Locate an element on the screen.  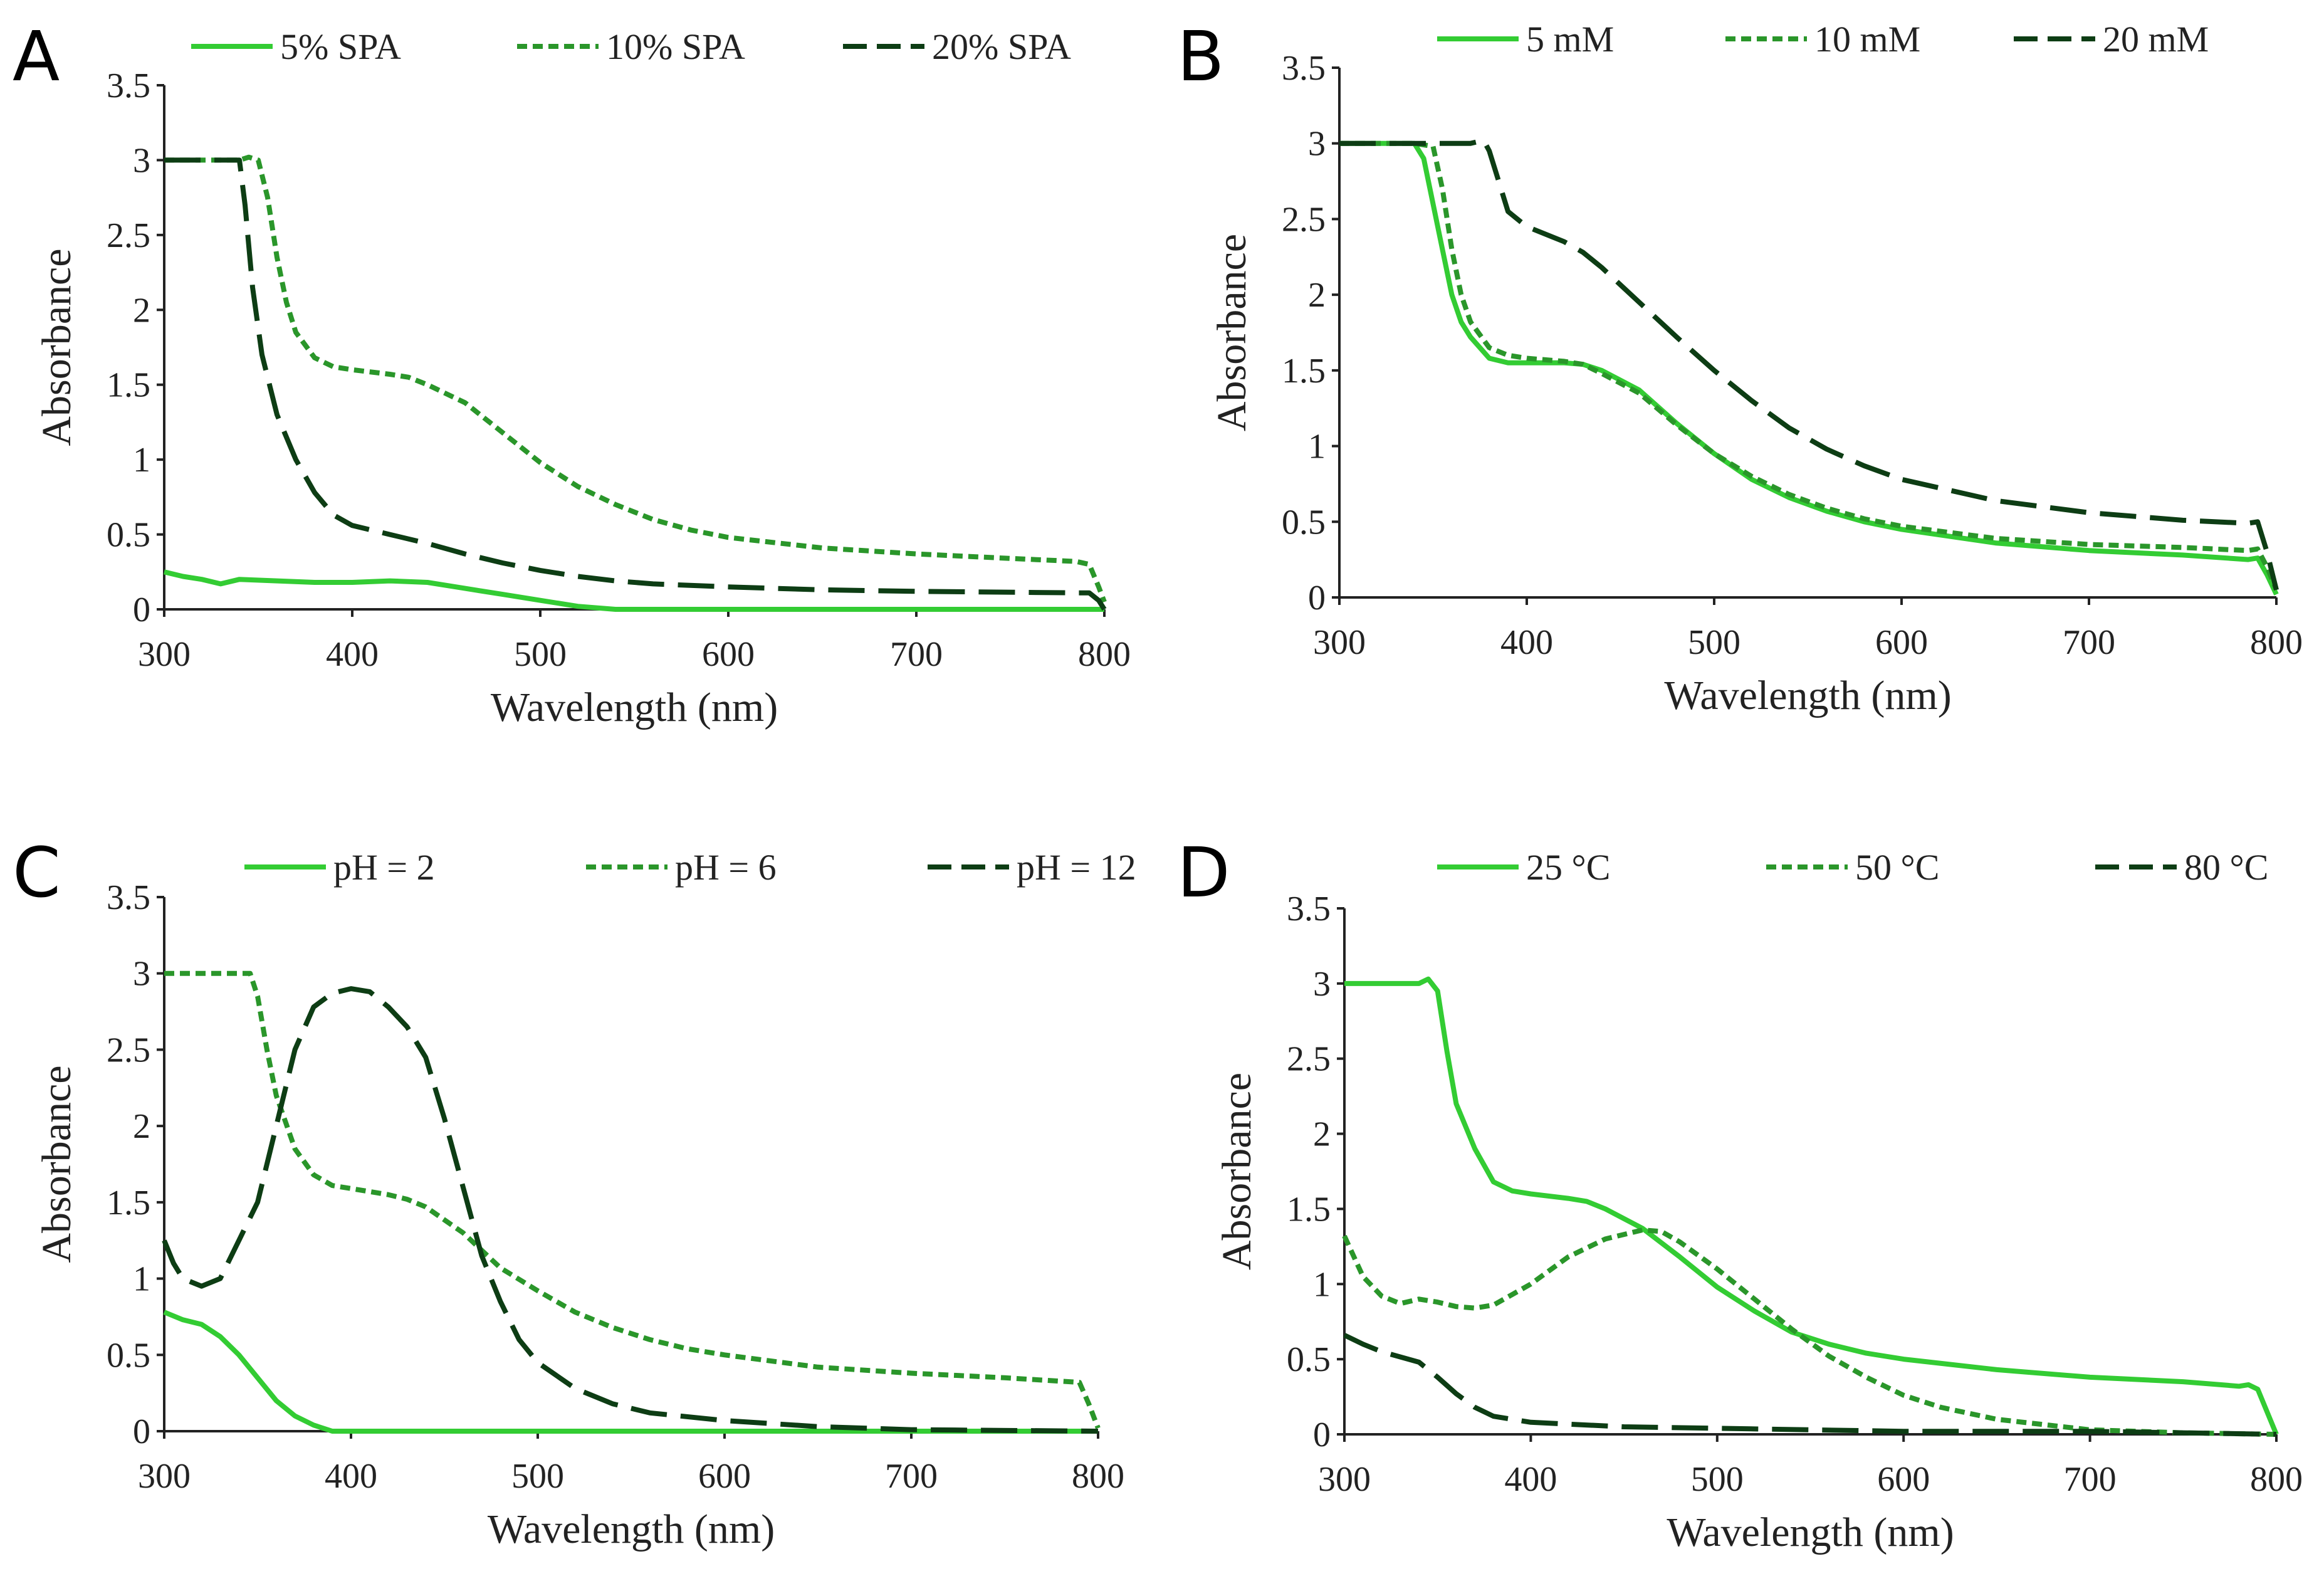
legend-label: 5% SPA is located at coordinates (340, 46).